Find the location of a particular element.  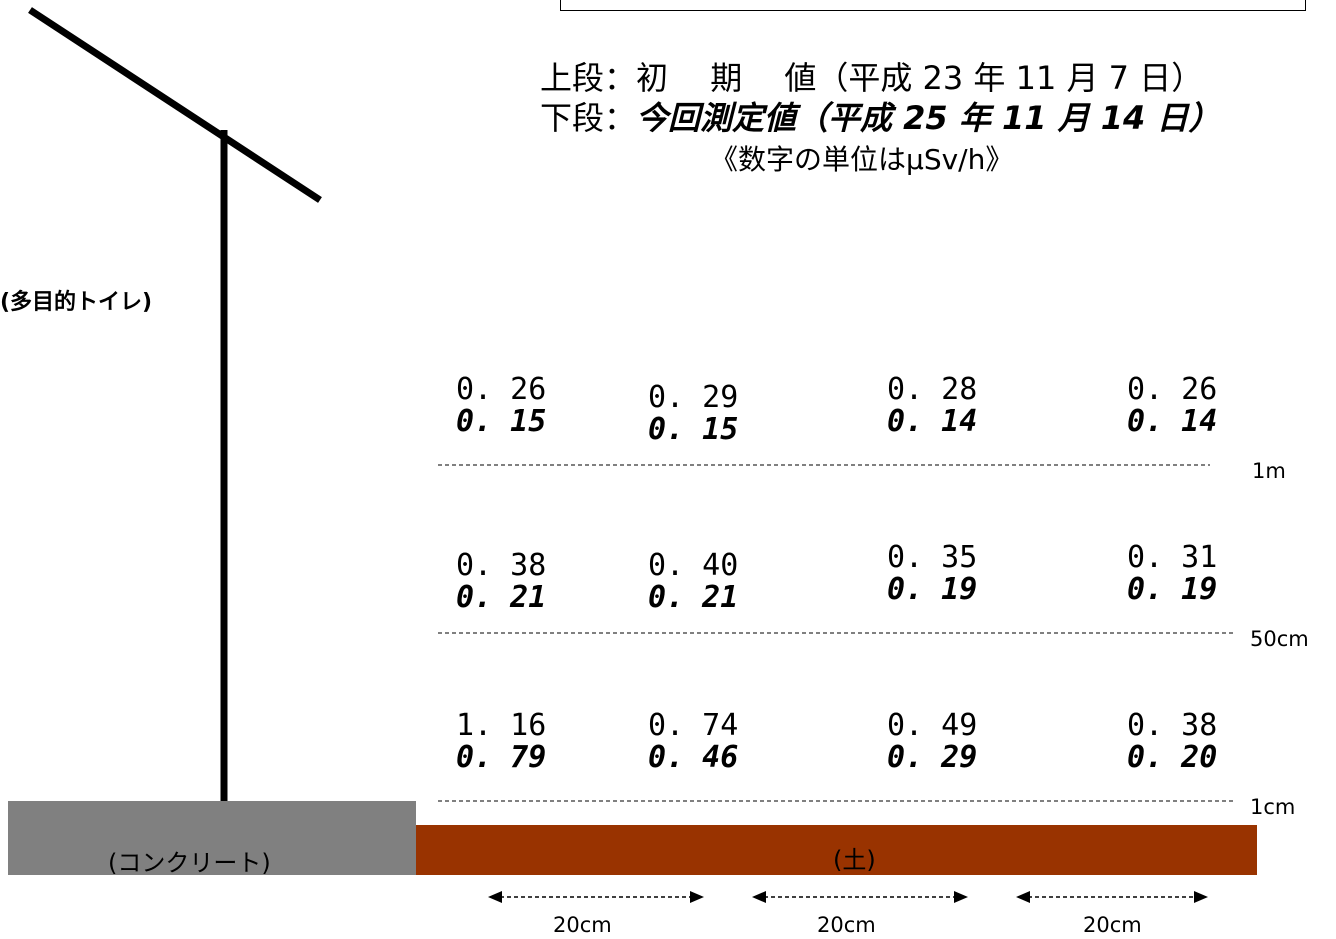

current-value: 0. 20 is located at coordinates (1172, 757).